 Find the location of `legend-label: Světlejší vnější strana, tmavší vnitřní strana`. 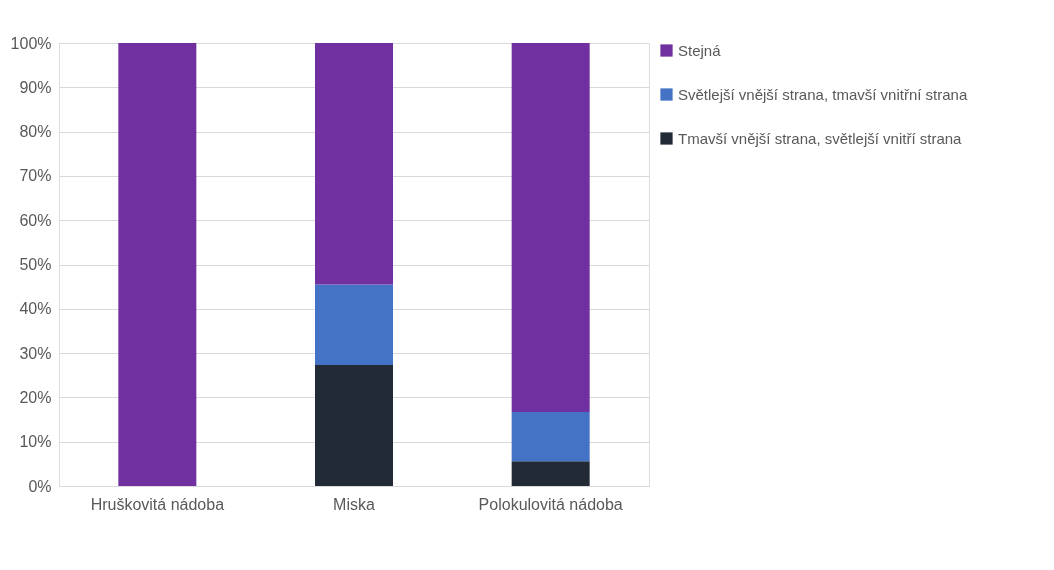

legend-label: Světlejší vnější strana, tmavší vnitřní strana is located at coordinates (823, 94).